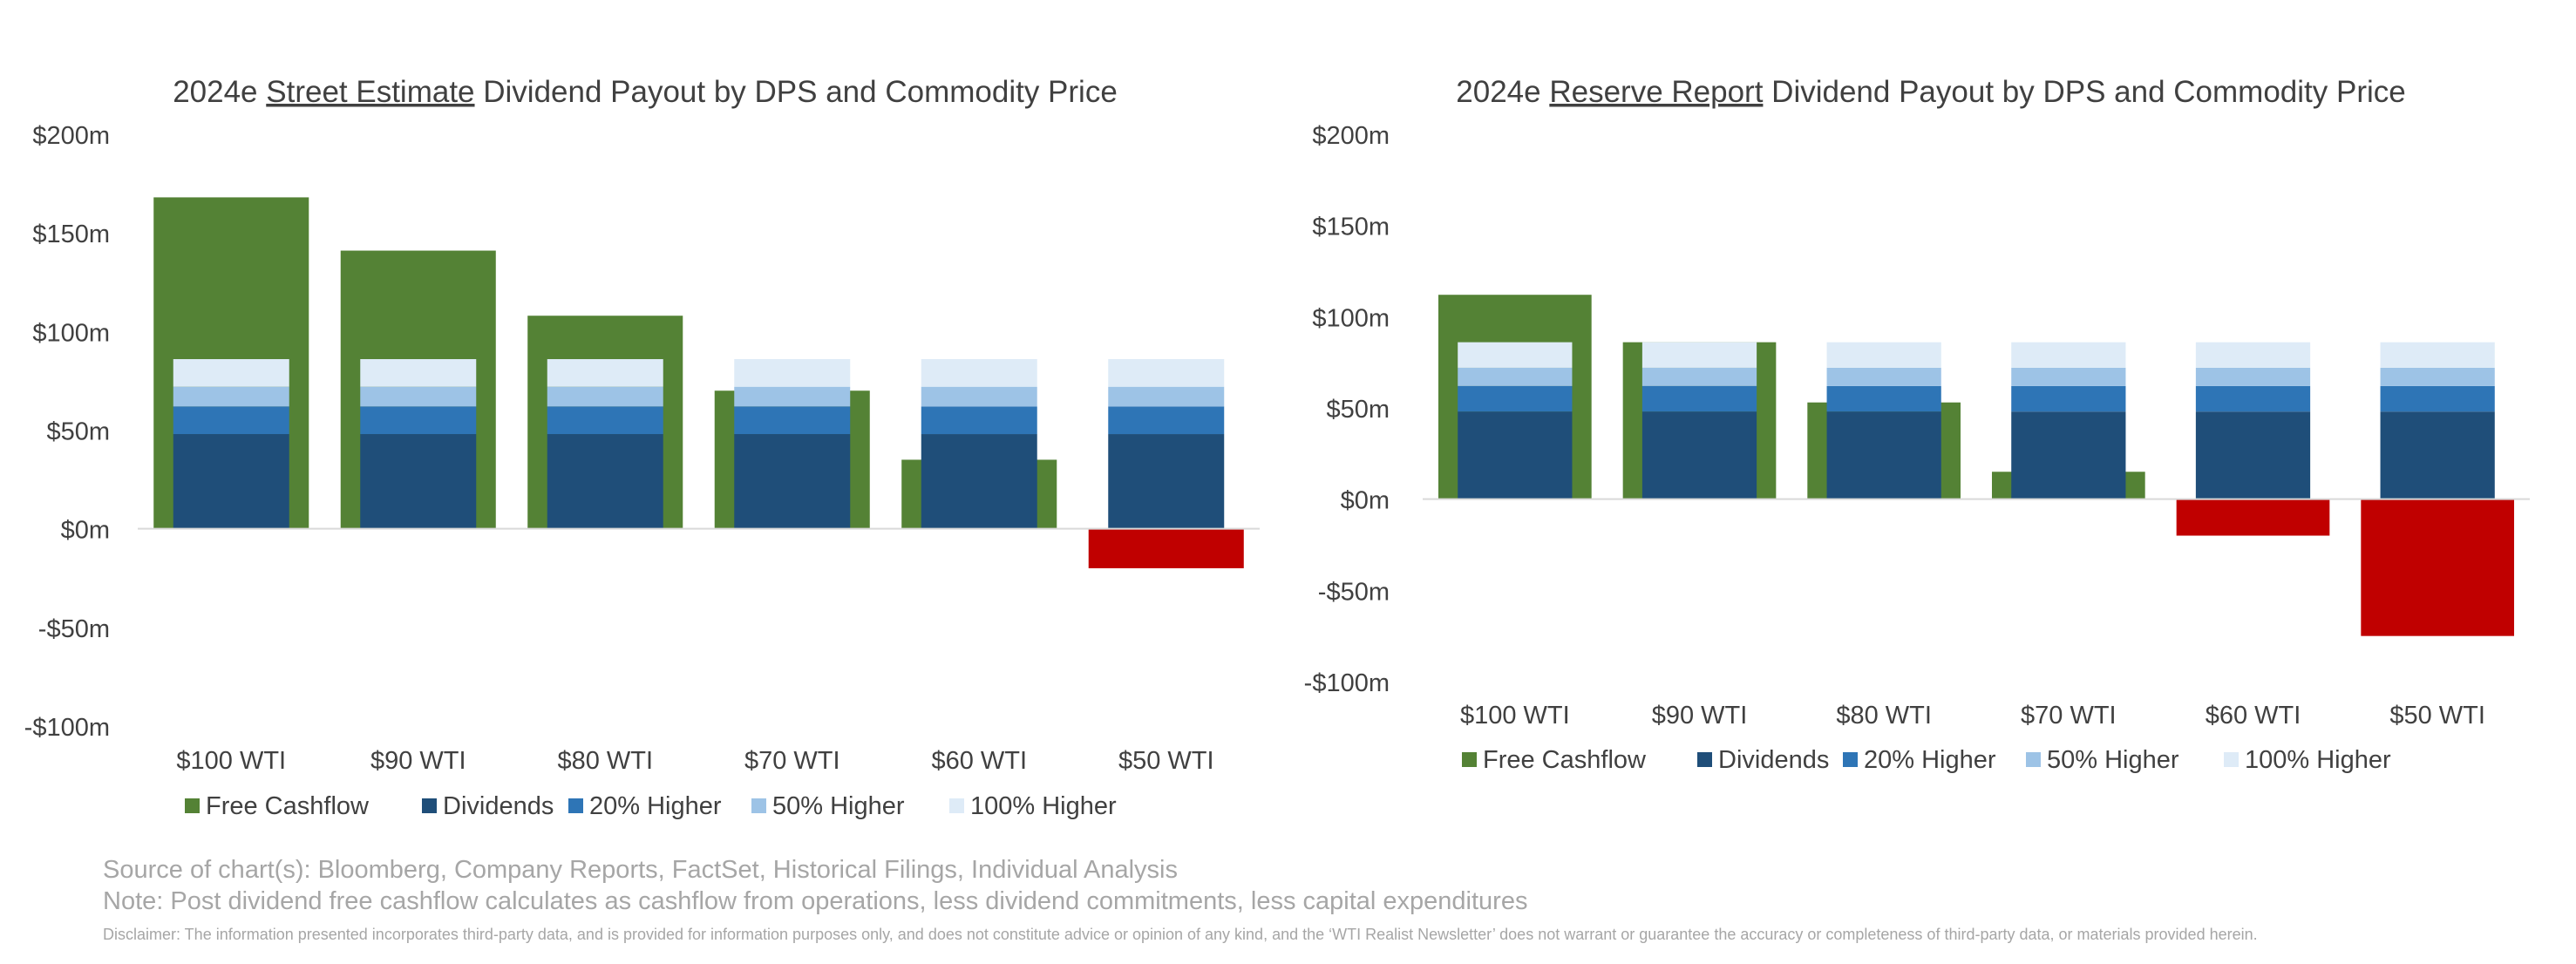 The image size is (2576, 964). Describe the element at coordinates (1656, 92) in the screenshot. I see `chart-title-underlined: Reserve Report` at that location.